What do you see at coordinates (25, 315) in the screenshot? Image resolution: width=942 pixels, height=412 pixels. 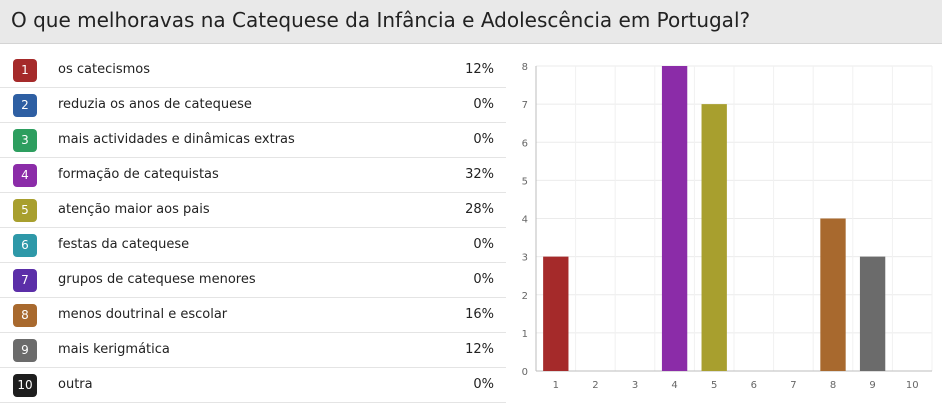 I see `answer-number-badge: 8` at bounding box center [25, 315].